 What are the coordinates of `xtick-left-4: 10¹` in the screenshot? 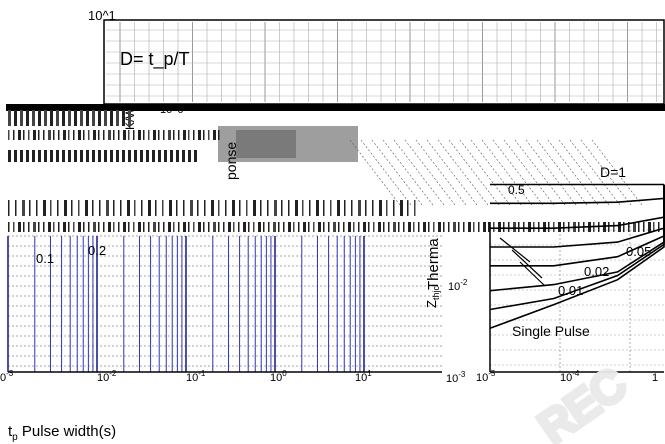 It's located at (363, 376).